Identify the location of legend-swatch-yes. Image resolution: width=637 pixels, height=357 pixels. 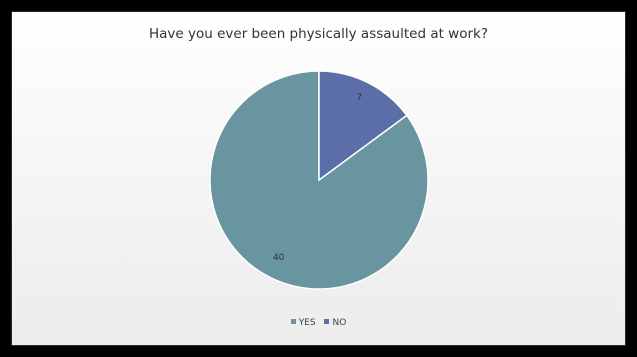
(293, 321).